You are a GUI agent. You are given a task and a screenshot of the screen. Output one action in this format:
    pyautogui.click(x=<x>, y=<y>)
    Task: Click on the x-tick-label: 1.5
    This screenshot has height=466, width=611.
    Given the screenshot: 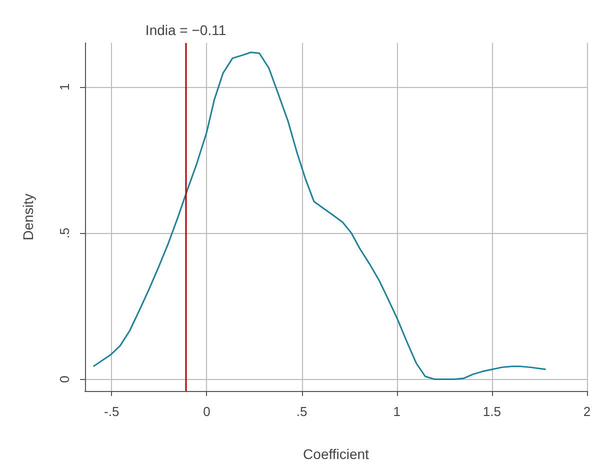 What is the action you would take?
    pyautogui.click(x=491, y=411)
    